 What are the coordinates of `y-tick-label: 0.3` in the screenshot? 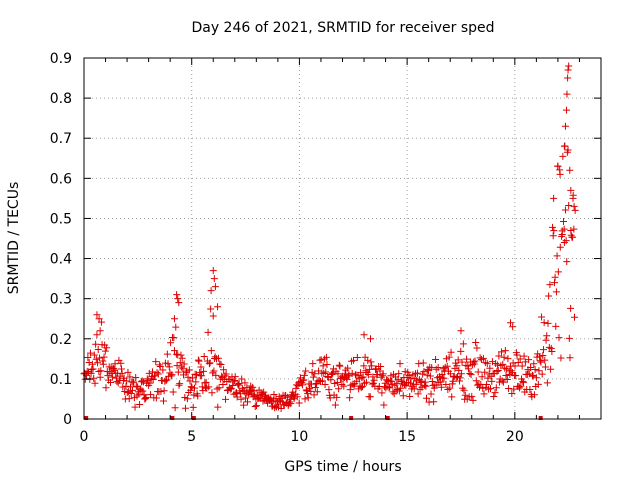 It's located at (61, 300).